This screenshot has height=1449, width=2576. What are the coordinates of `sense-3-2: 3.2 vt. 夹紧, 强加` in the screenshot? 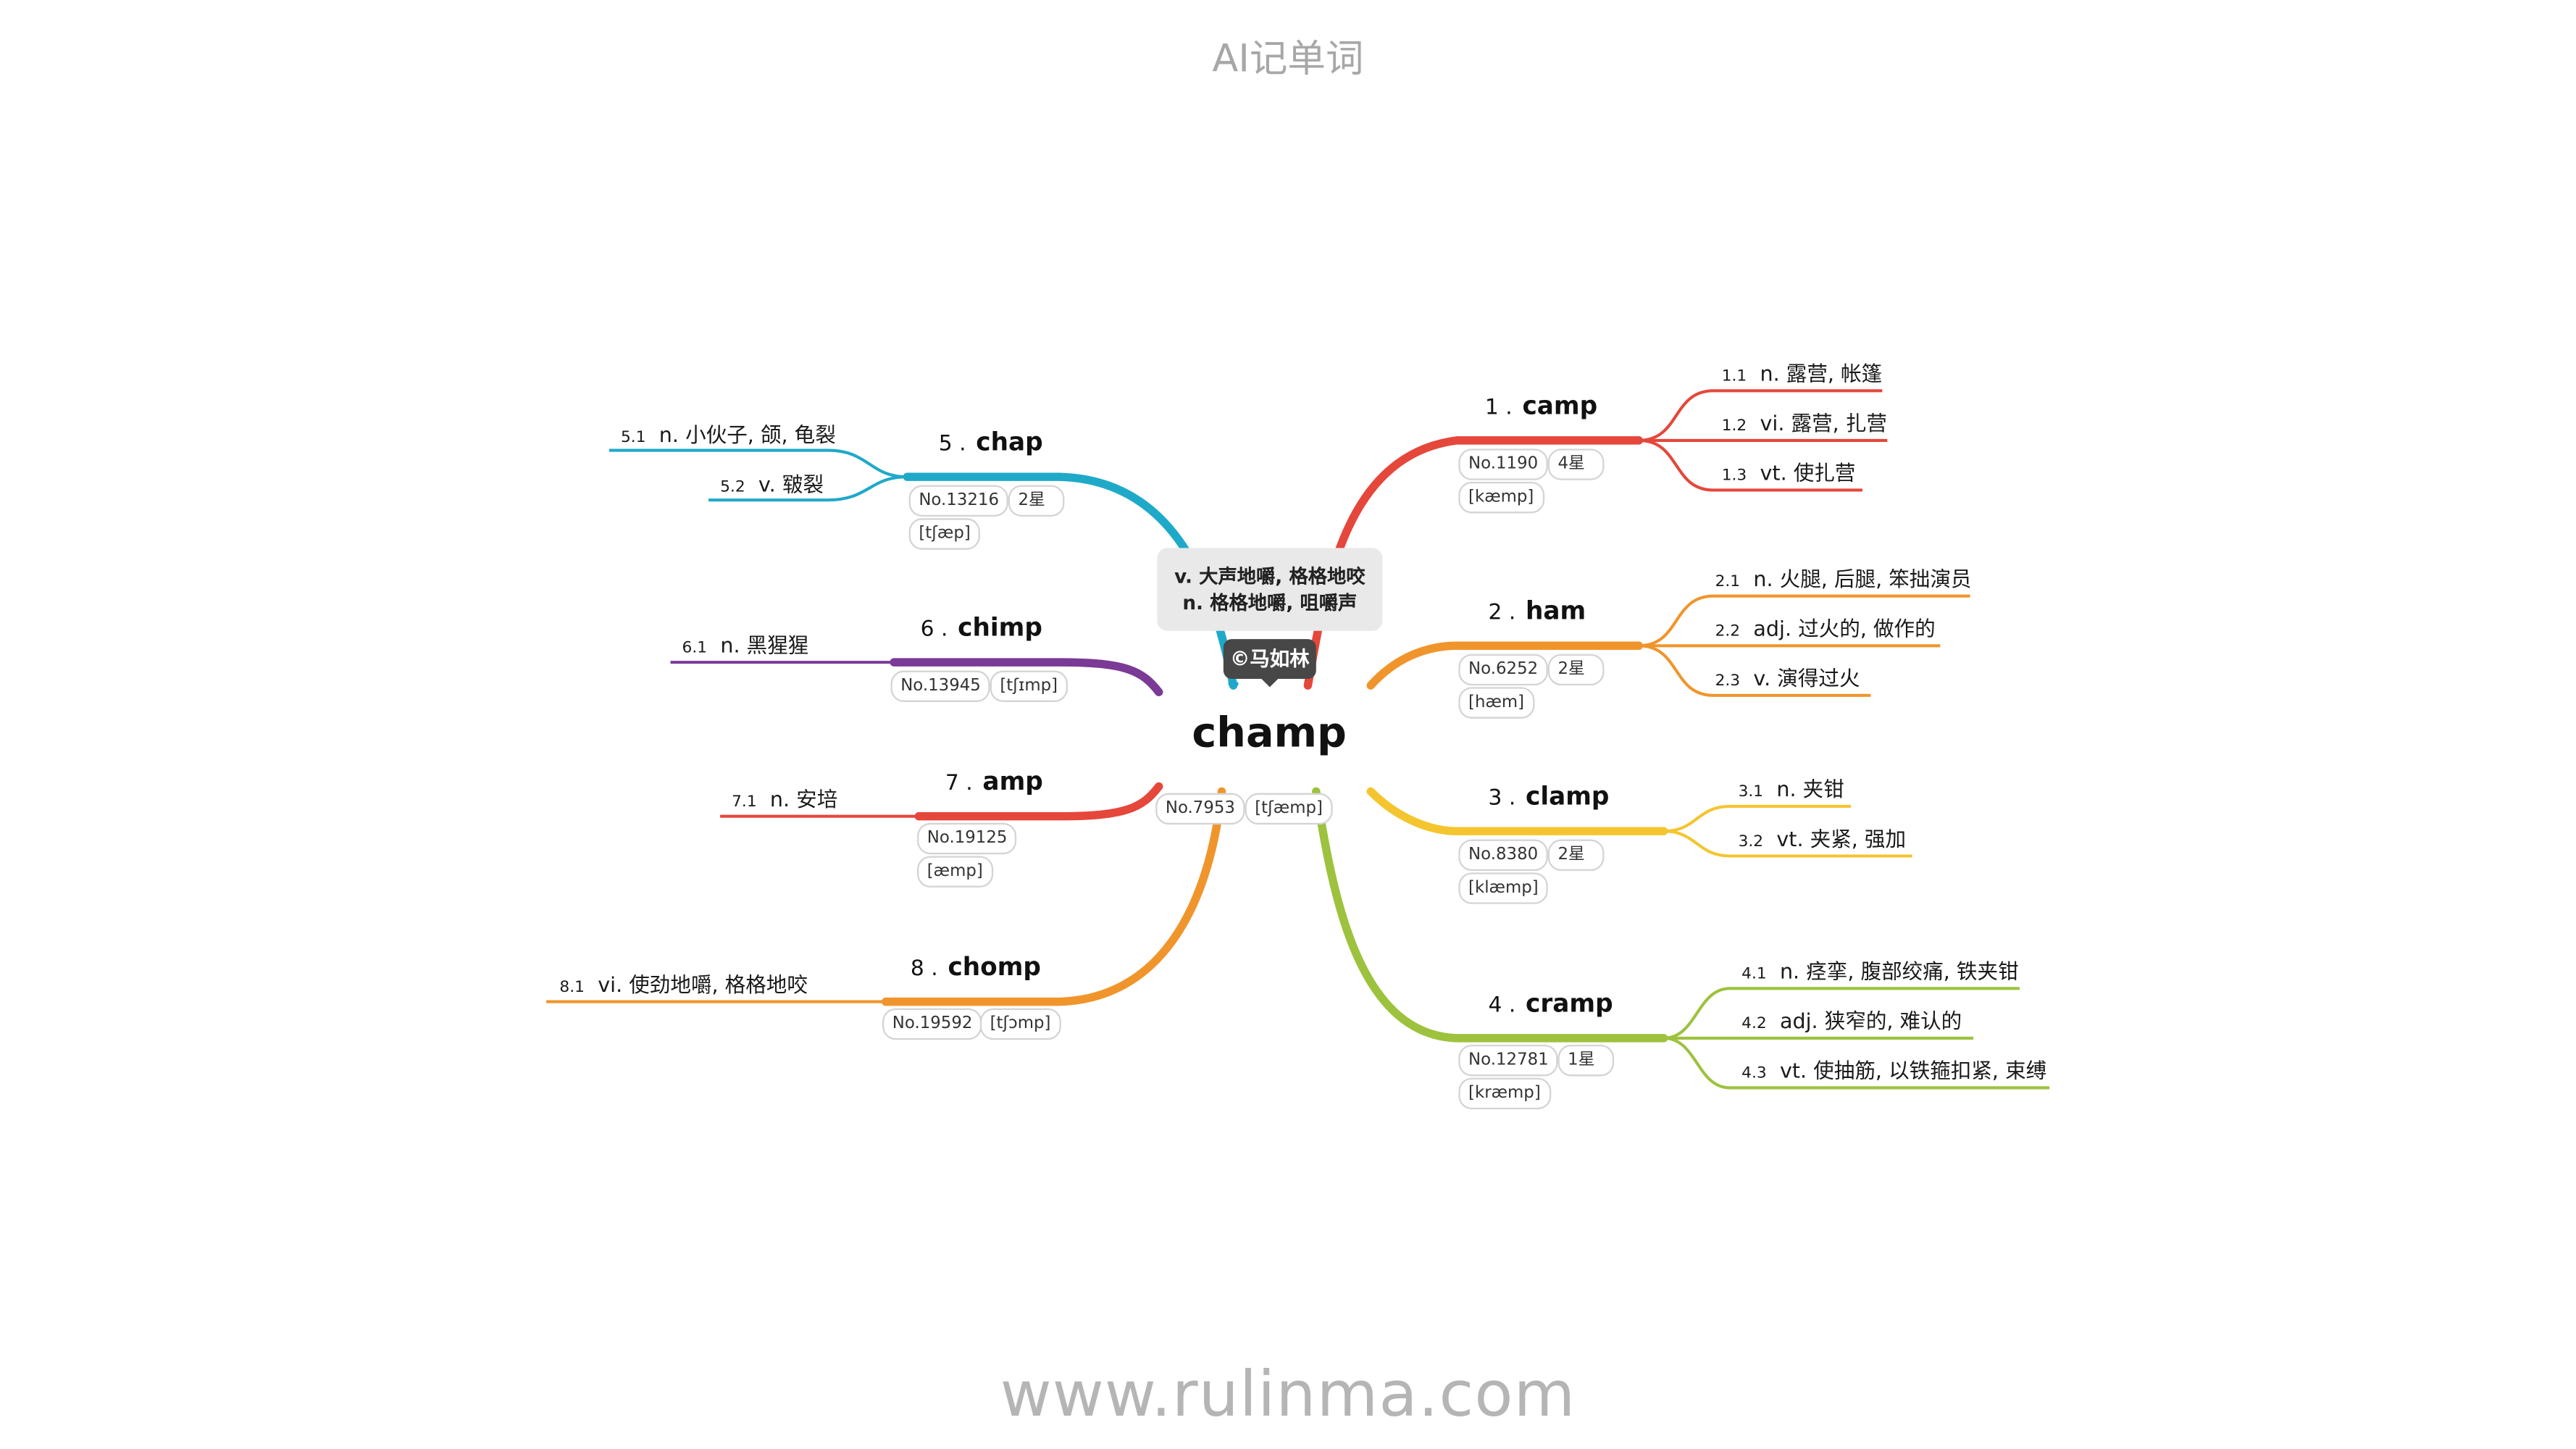 It's located at (1822, 839).